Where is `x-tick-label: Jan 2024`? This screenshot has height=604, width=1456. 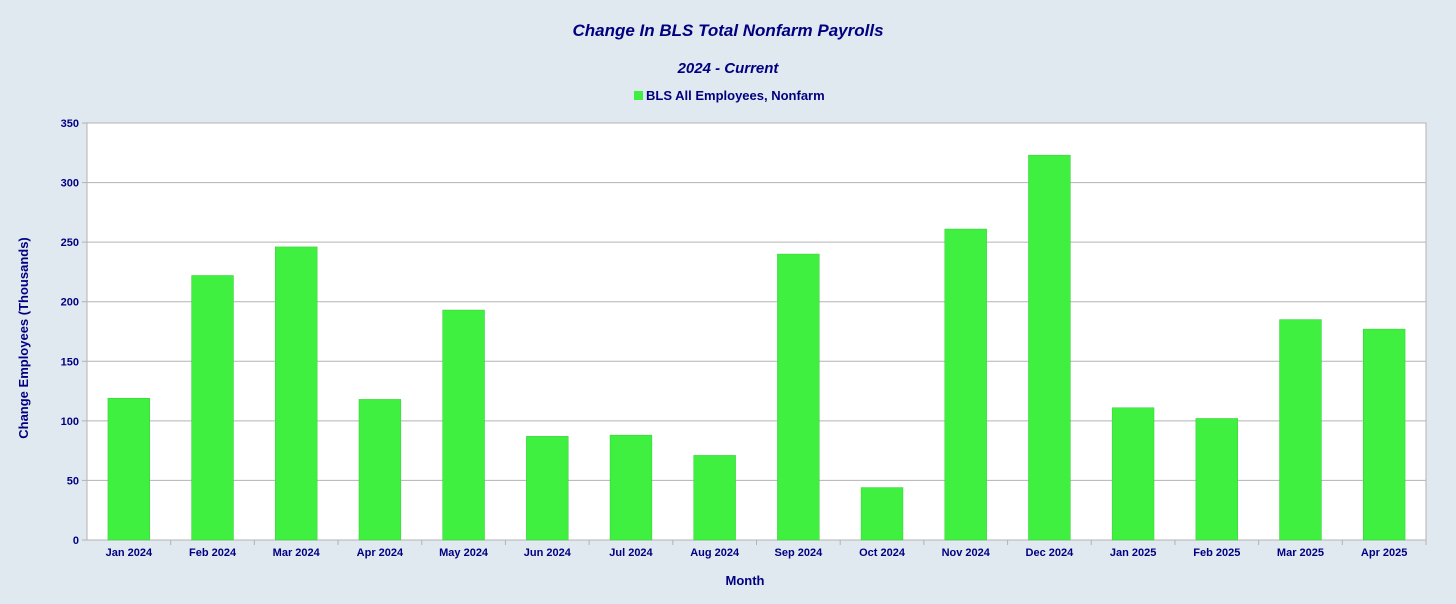
x-tick-label: Jan 2024 is located at coordinates (129, 553).